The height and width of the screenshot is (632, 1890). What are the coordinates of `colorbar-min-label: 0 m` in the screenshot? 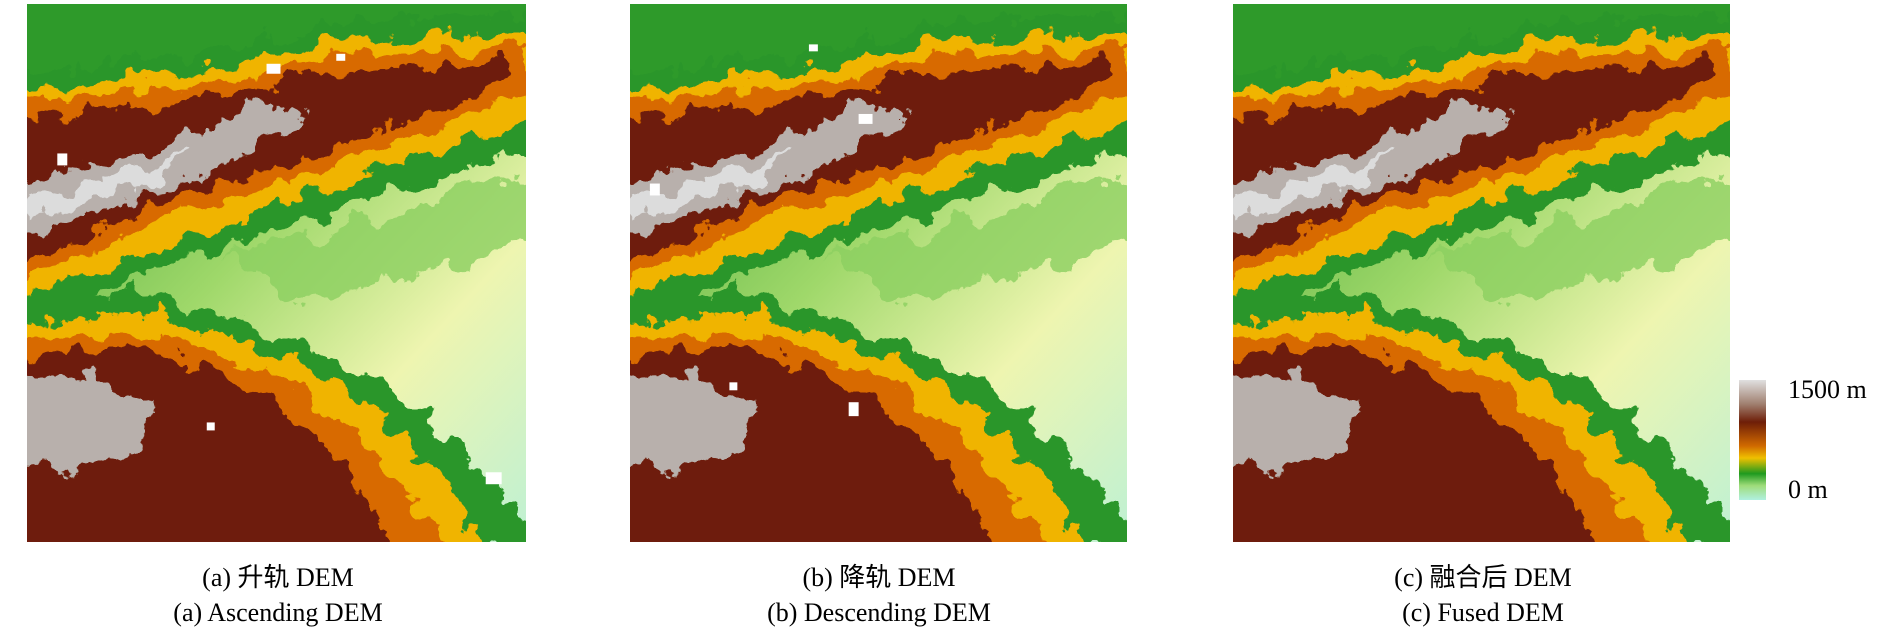 It's located at (1808, 489).